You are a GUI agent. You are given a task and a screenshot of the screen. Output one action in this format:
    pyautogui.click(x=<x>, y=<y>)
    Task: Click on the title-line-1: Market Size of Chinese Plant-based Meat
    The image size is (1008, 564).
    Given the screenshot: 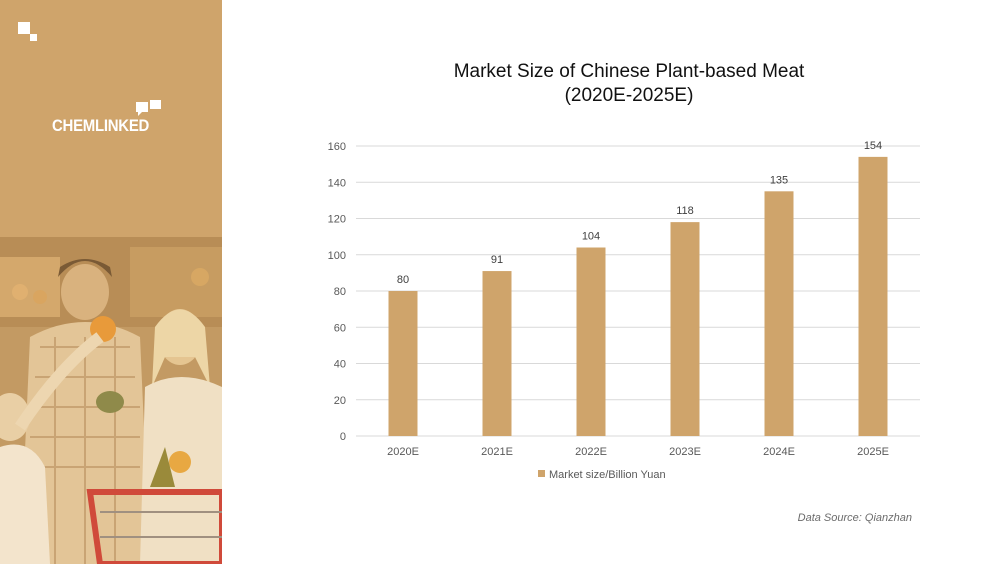 What is the action you would take?
    pyautogui.click(x=629, y=71)
    